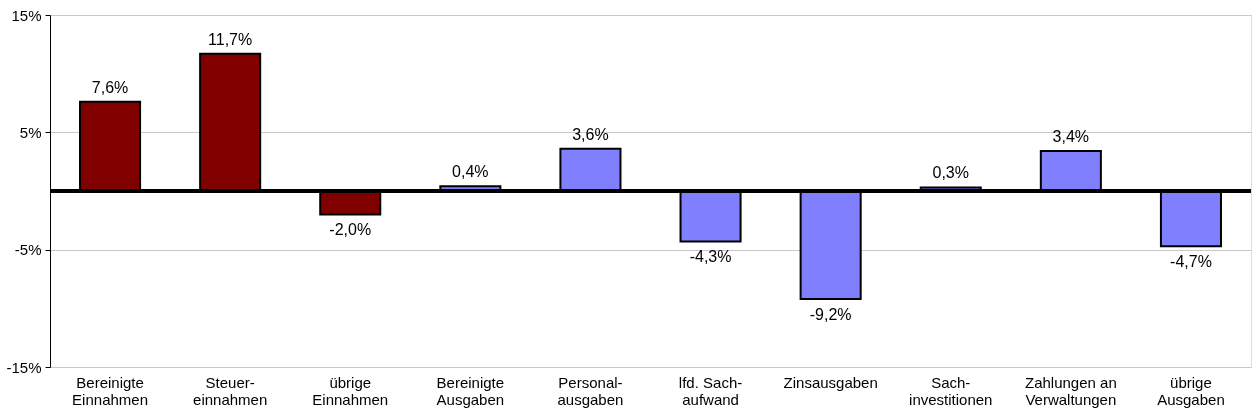 The height and width of the screenshot is (412, 1258). Describe the element at coordinates (1070, 390) in the screenshot. I see `x-tick-label: Zahlungen an Verwaltungen` at that location.